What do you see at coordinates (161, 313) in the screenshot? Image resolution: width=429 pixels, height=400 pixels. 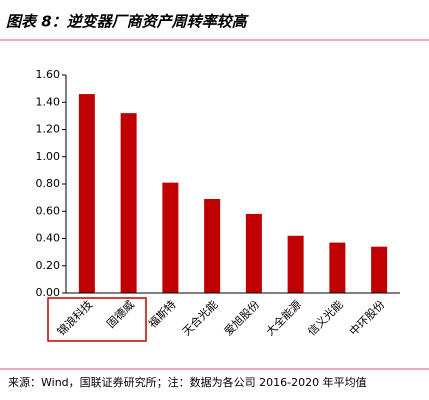 I see `x-tick-label: 福斯特` at bounding box center [161, 313].